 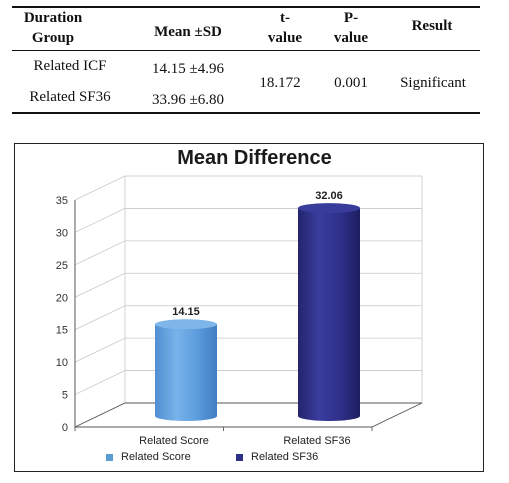 What do you see at coordinates (351, 38) in the screenshot?
I see `header-p-line2: value` at bounding box center [351, 38].